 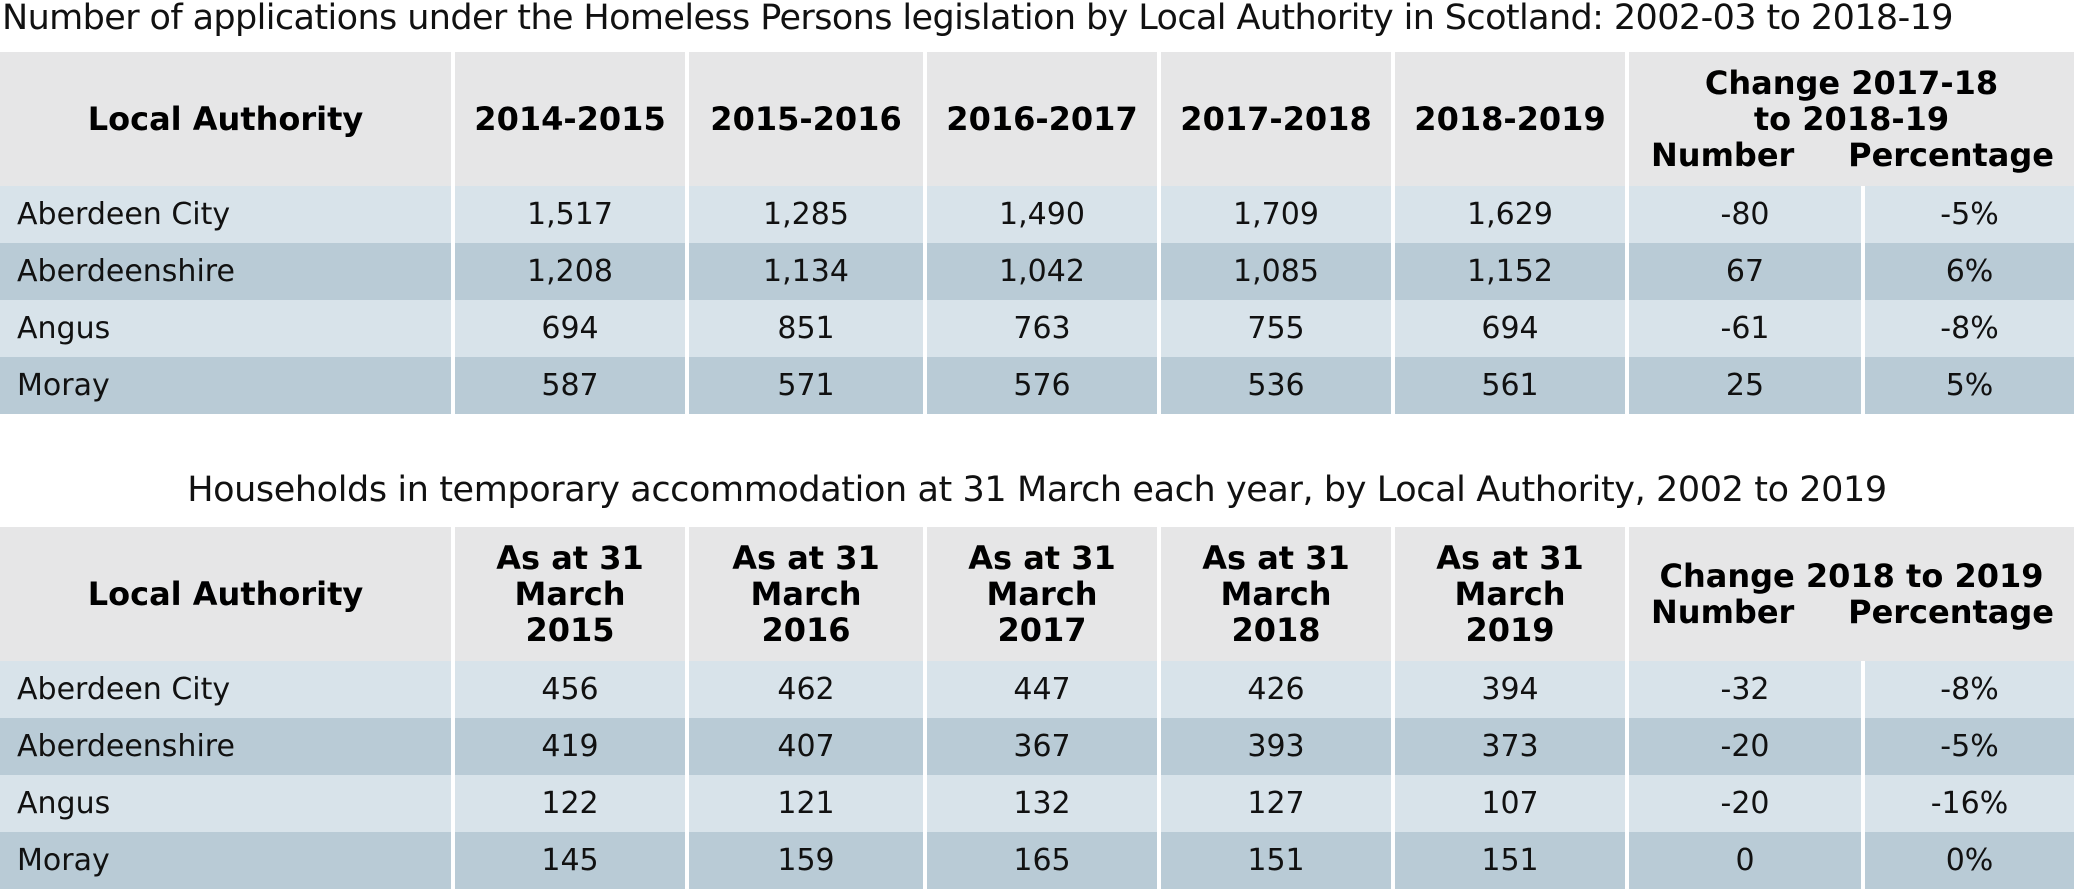 I want to click on value-cell: 394, so click(x=1512, y=689).